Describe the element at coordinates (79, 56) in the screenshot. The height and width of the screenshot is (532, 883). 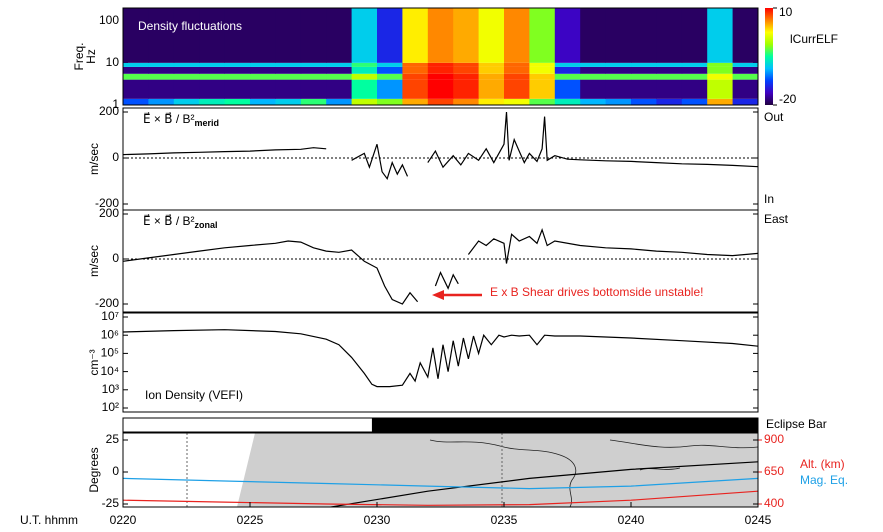
I see `y-axis-label: Freq.` at that location.